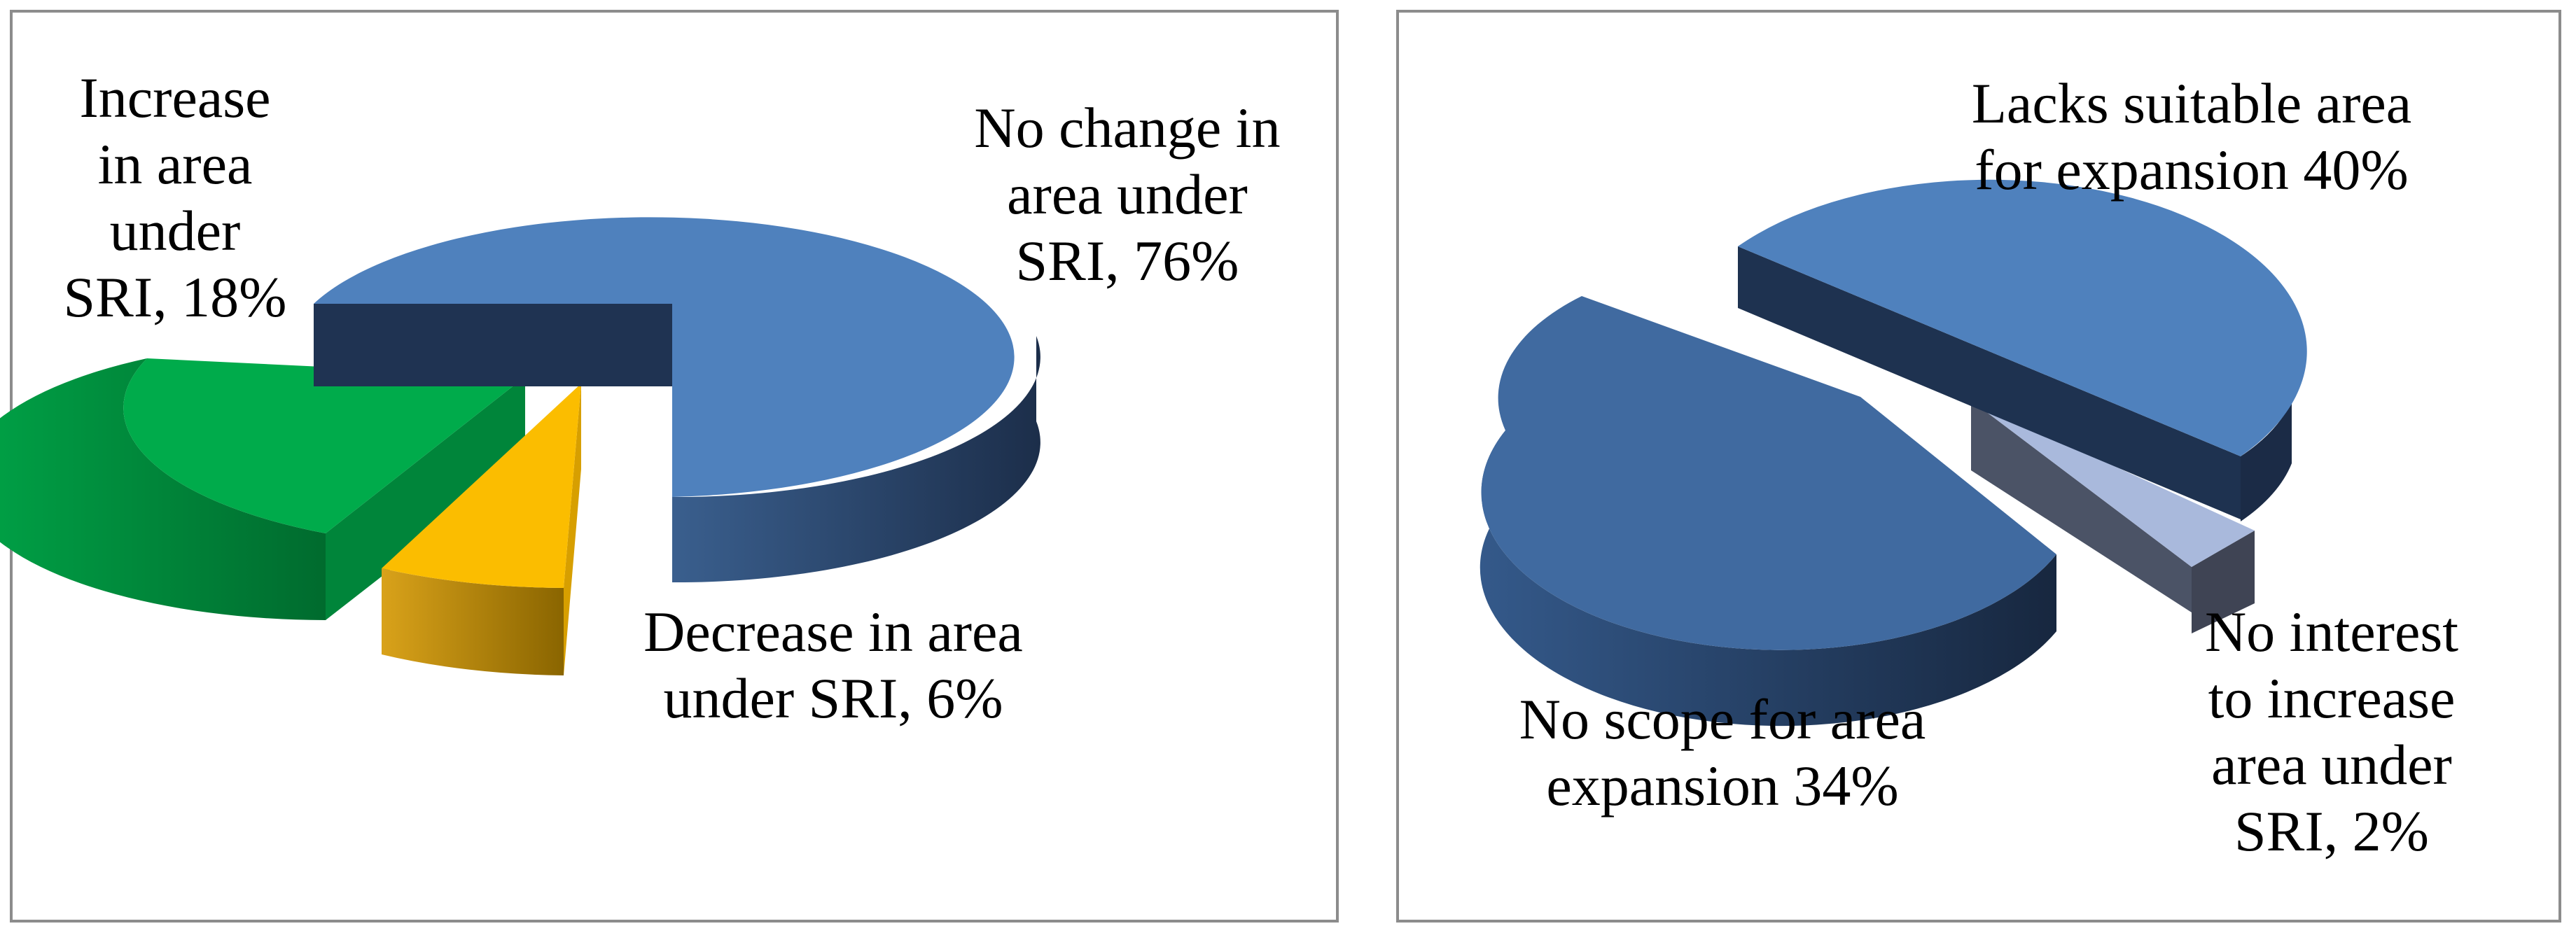 The image size is (2576, 940). I want to click on label-line: Increase, so click(175, 97).